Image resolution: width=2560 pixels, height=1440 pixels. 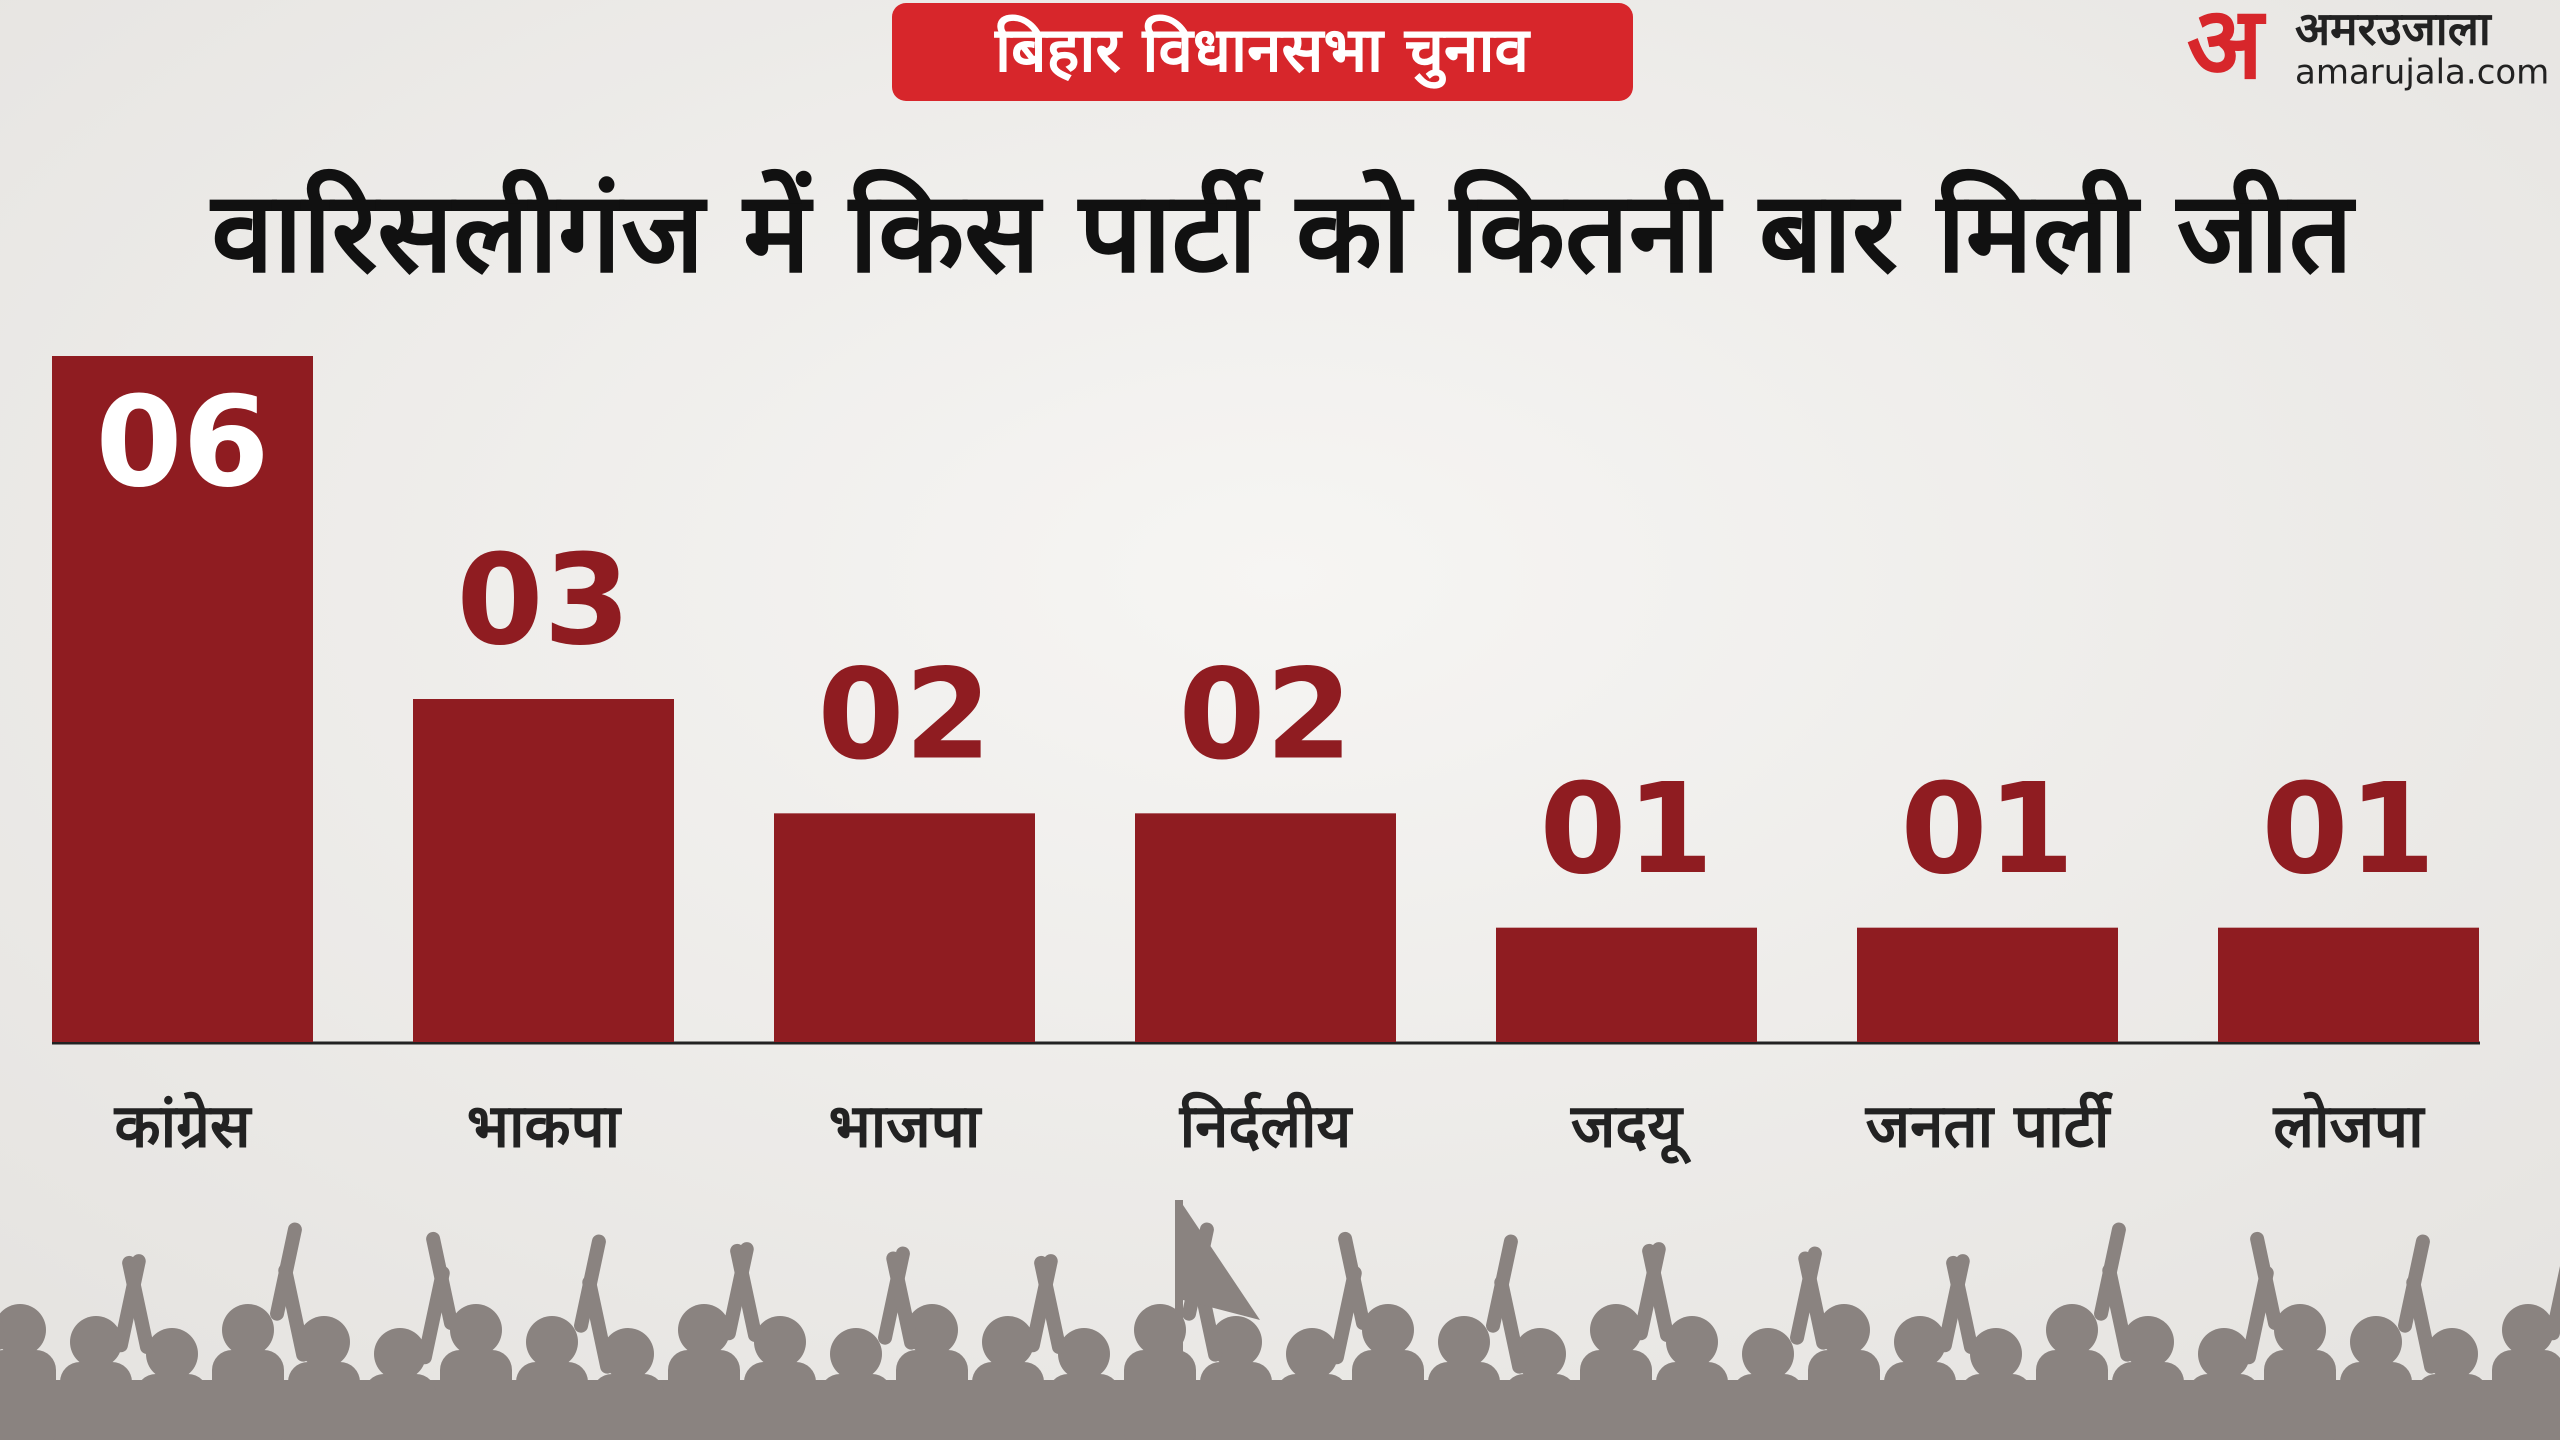 What do you see at coordinates (2394, 29) in the screenshot?
I see `logo-name: अमरउजाला` at bounding box center [2394, 29].